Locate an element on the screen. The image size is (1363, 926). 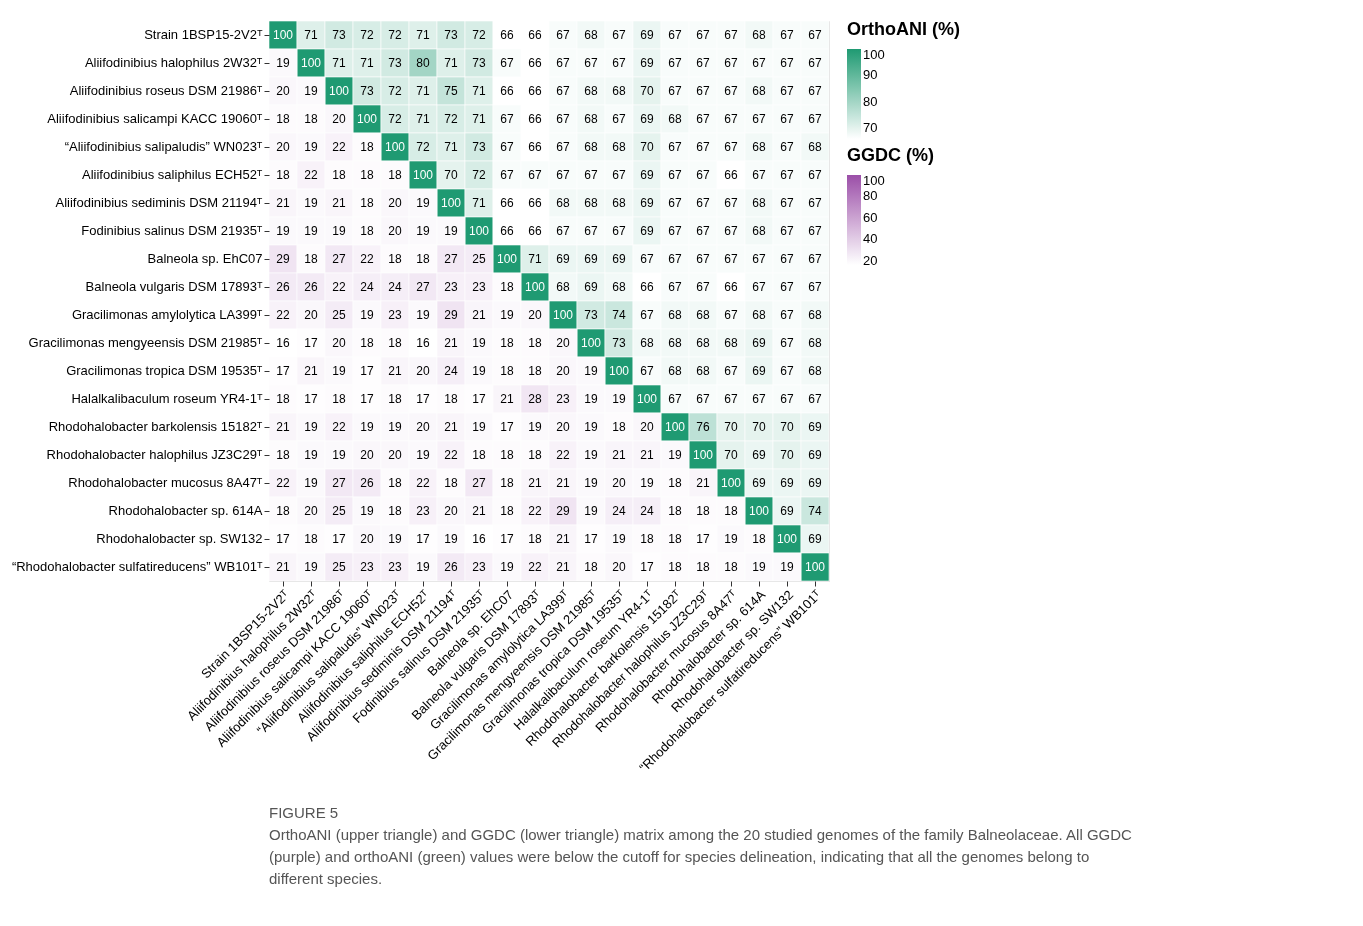
color-bar-label: 80 is located at coordinates (870, 101).